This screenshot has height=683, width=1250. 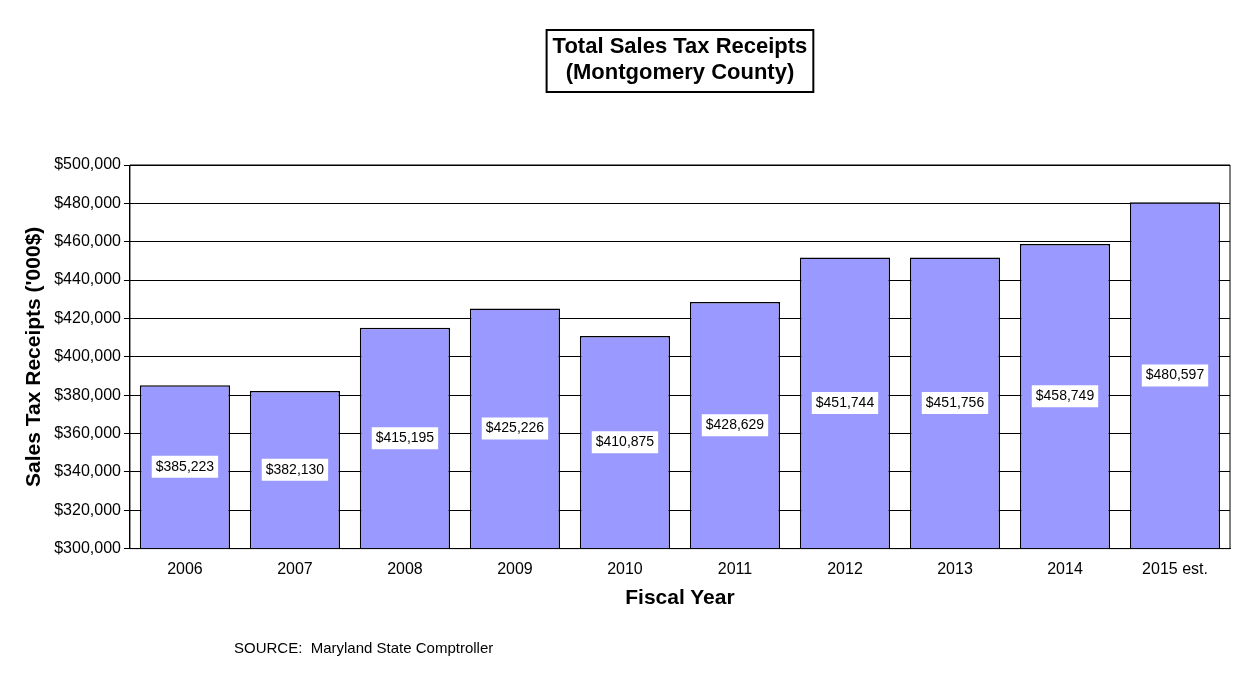 What do you see at coordinates (680, 59) in the screenshot?
I see `chart-title: Total Sales Tax Receipts (Montgomery County)` at bounding box center [680, 59].